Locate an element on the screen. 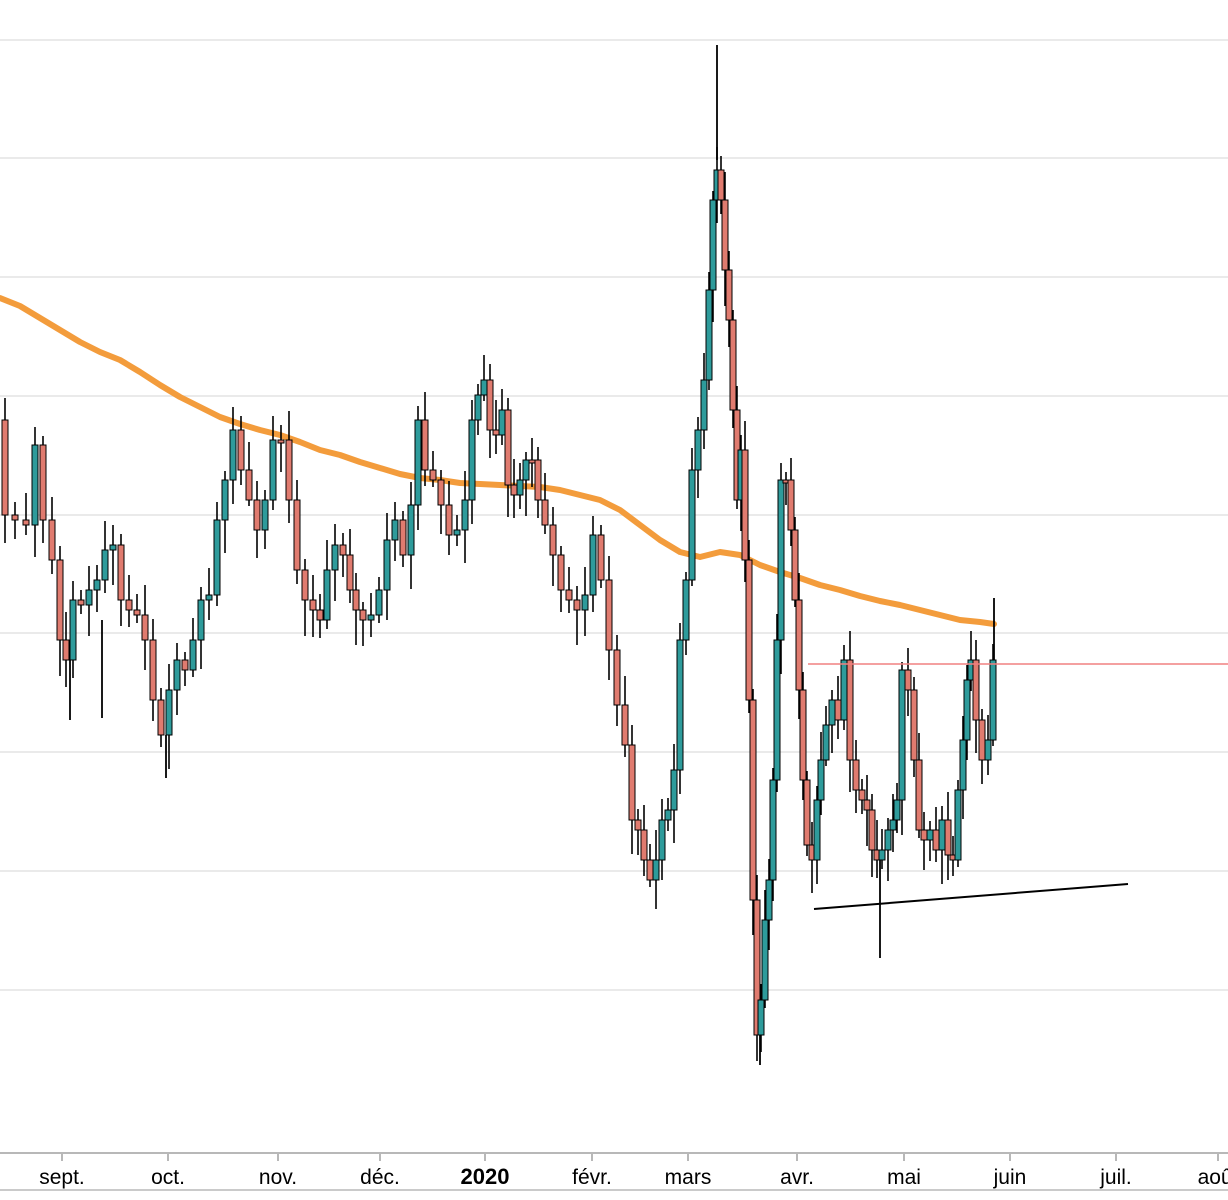  x-tick-label: août is located at coordinates (1213, 1177).